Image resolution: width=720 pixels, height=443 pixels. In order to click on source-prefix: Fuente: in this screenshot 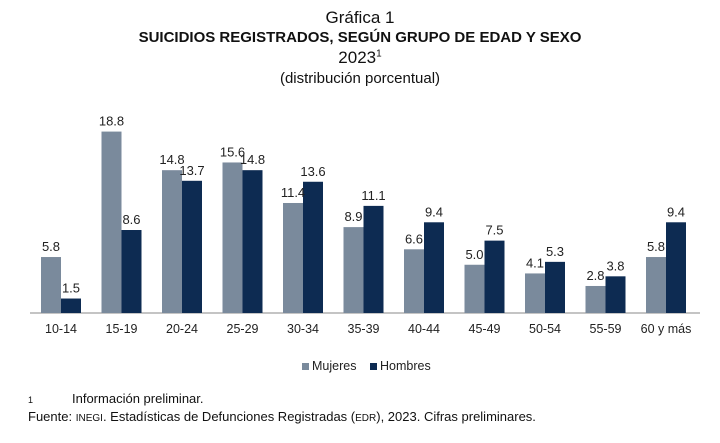, I will do `click(52, 416)`.